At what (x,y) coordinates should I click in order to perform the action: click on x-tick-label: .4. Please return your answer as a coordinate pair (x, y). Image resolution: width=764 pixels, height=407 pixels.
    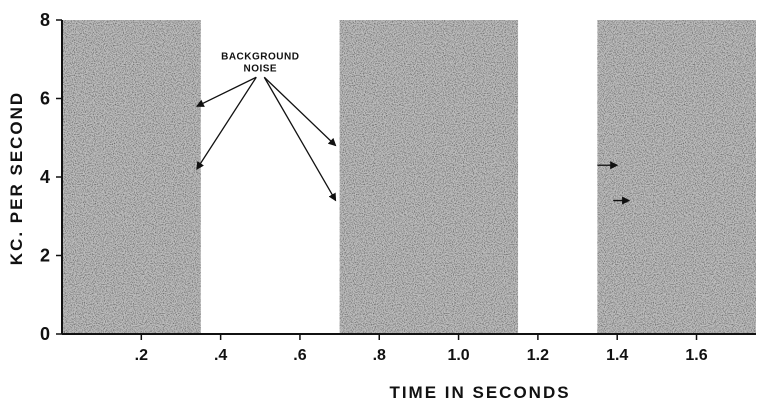
    Looking at the image, I should click on (220, 355).